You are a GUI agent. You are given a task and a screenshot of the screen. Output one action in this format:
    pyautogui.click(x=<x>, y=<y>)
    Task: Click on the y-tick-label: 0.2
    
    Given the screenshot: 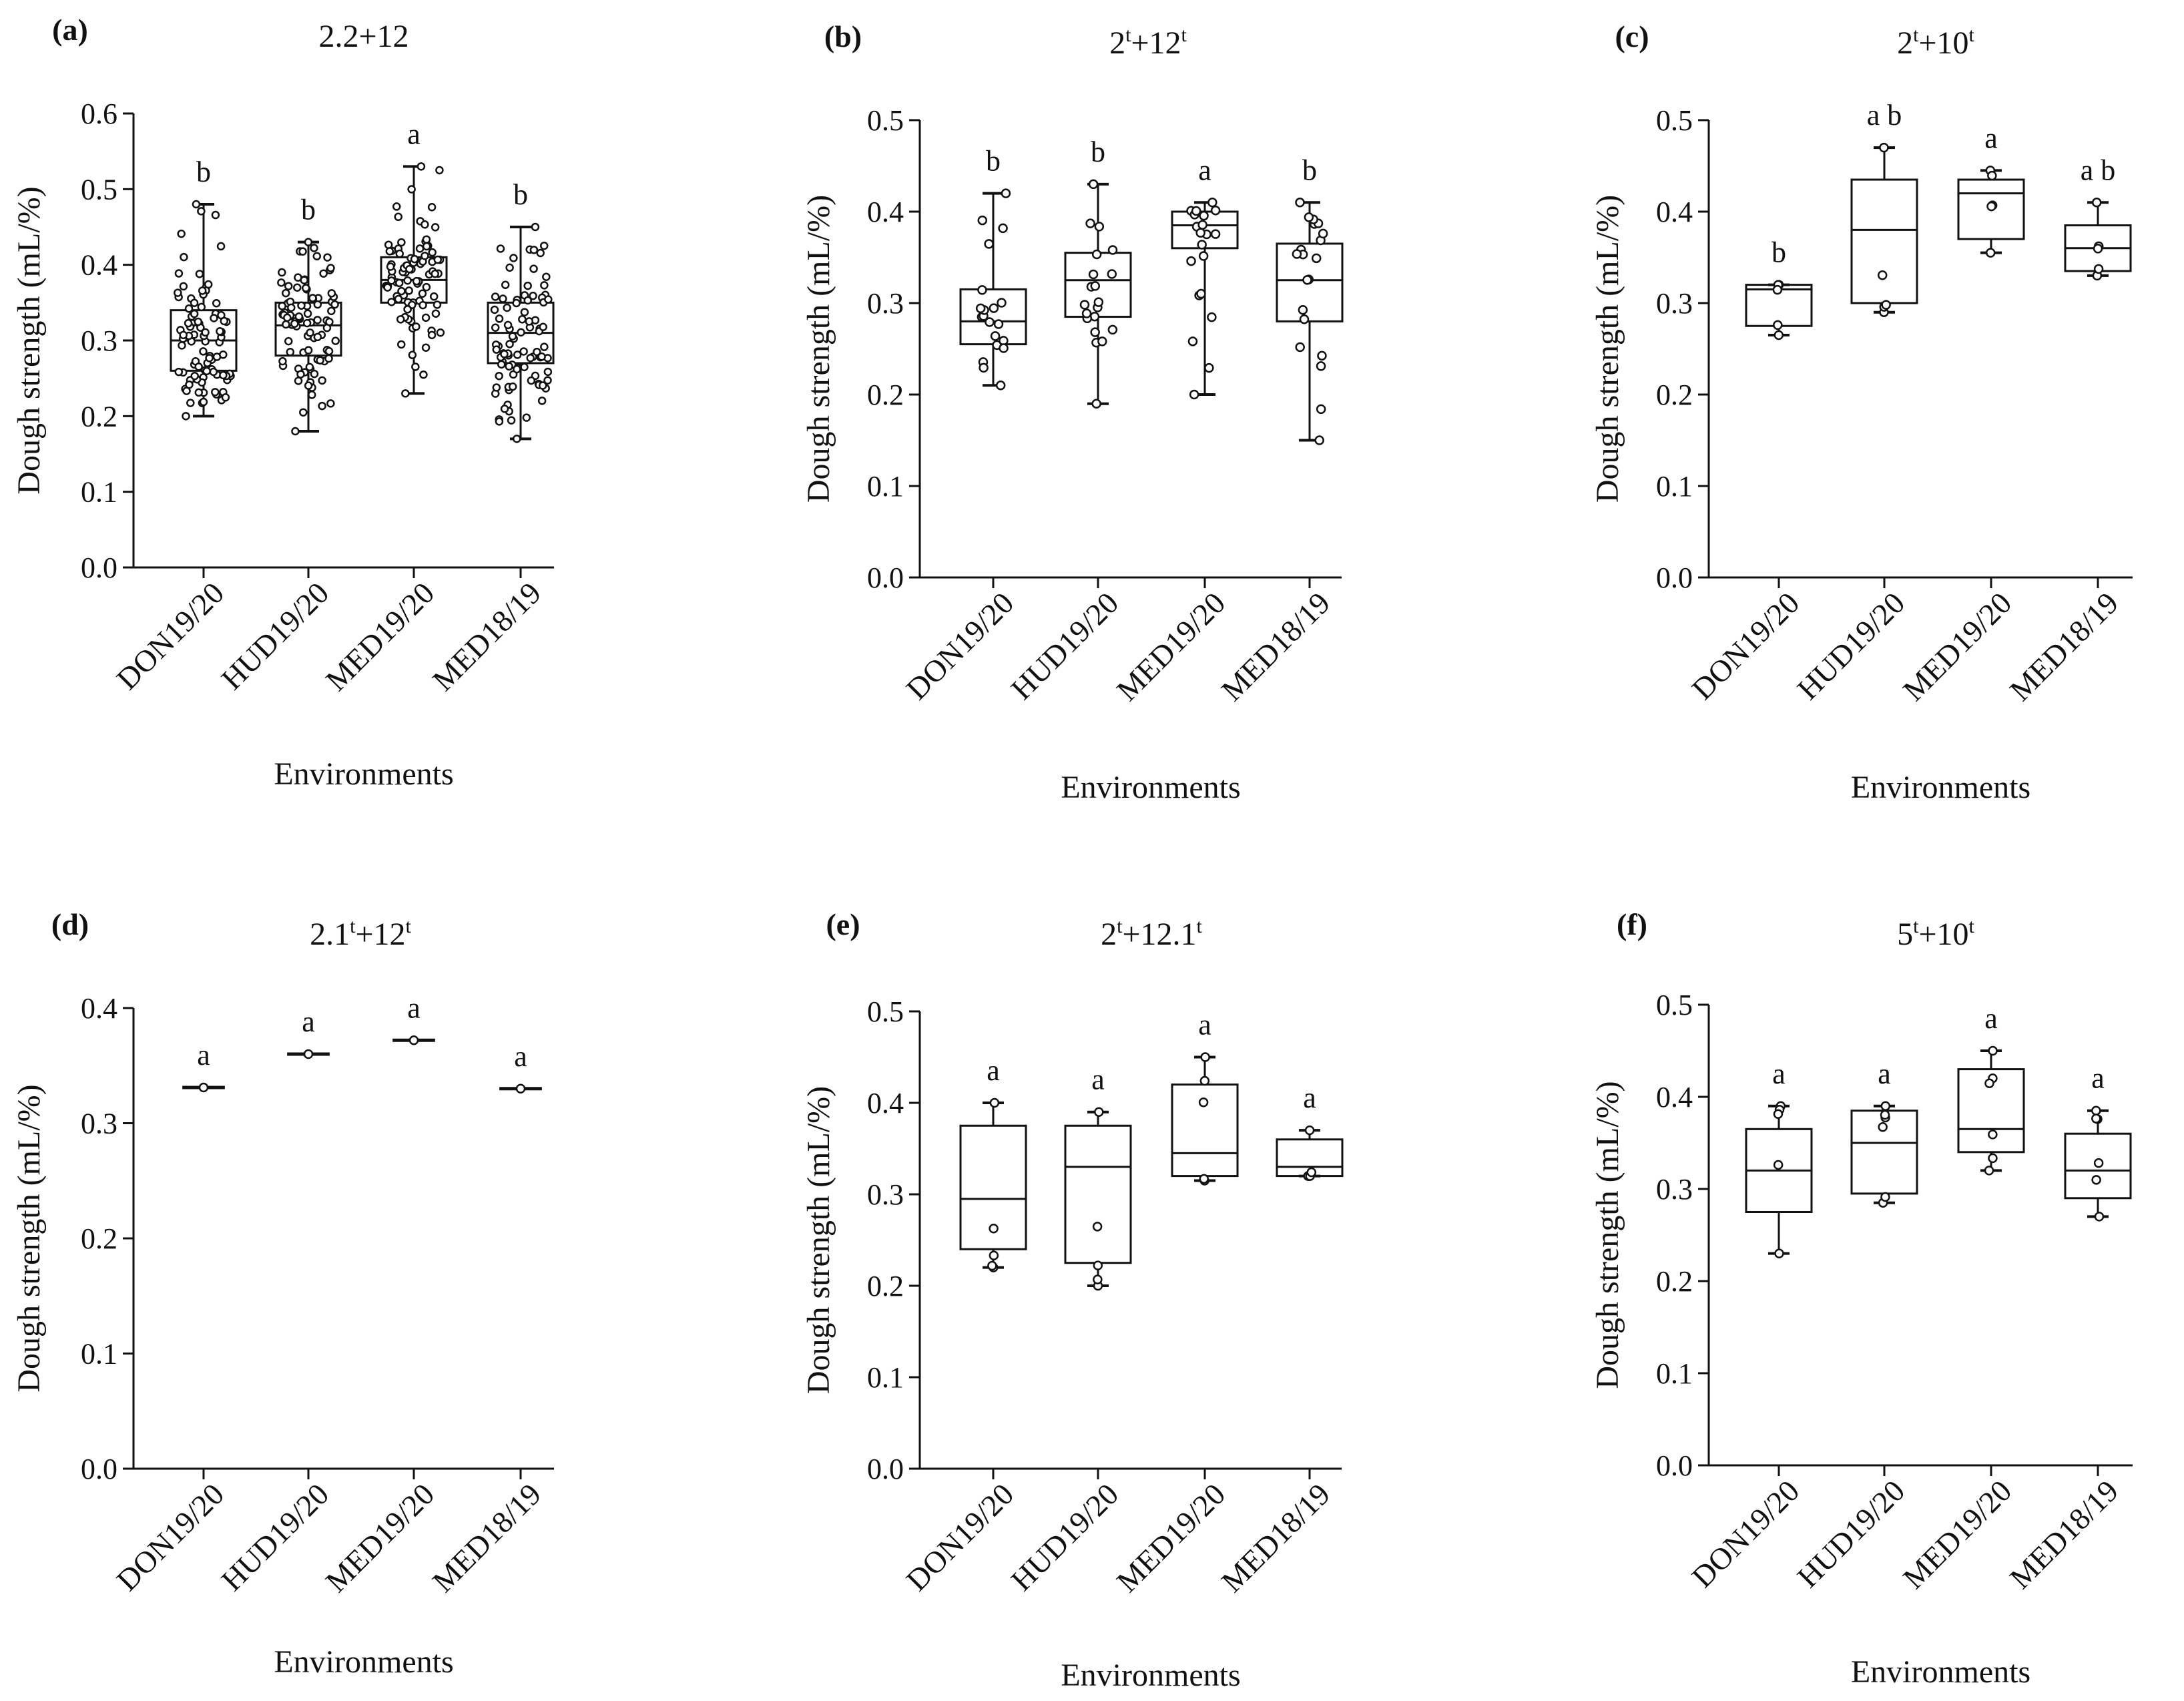 What is the action you would take?
    pyautogui.click(x=99, y=416)
    